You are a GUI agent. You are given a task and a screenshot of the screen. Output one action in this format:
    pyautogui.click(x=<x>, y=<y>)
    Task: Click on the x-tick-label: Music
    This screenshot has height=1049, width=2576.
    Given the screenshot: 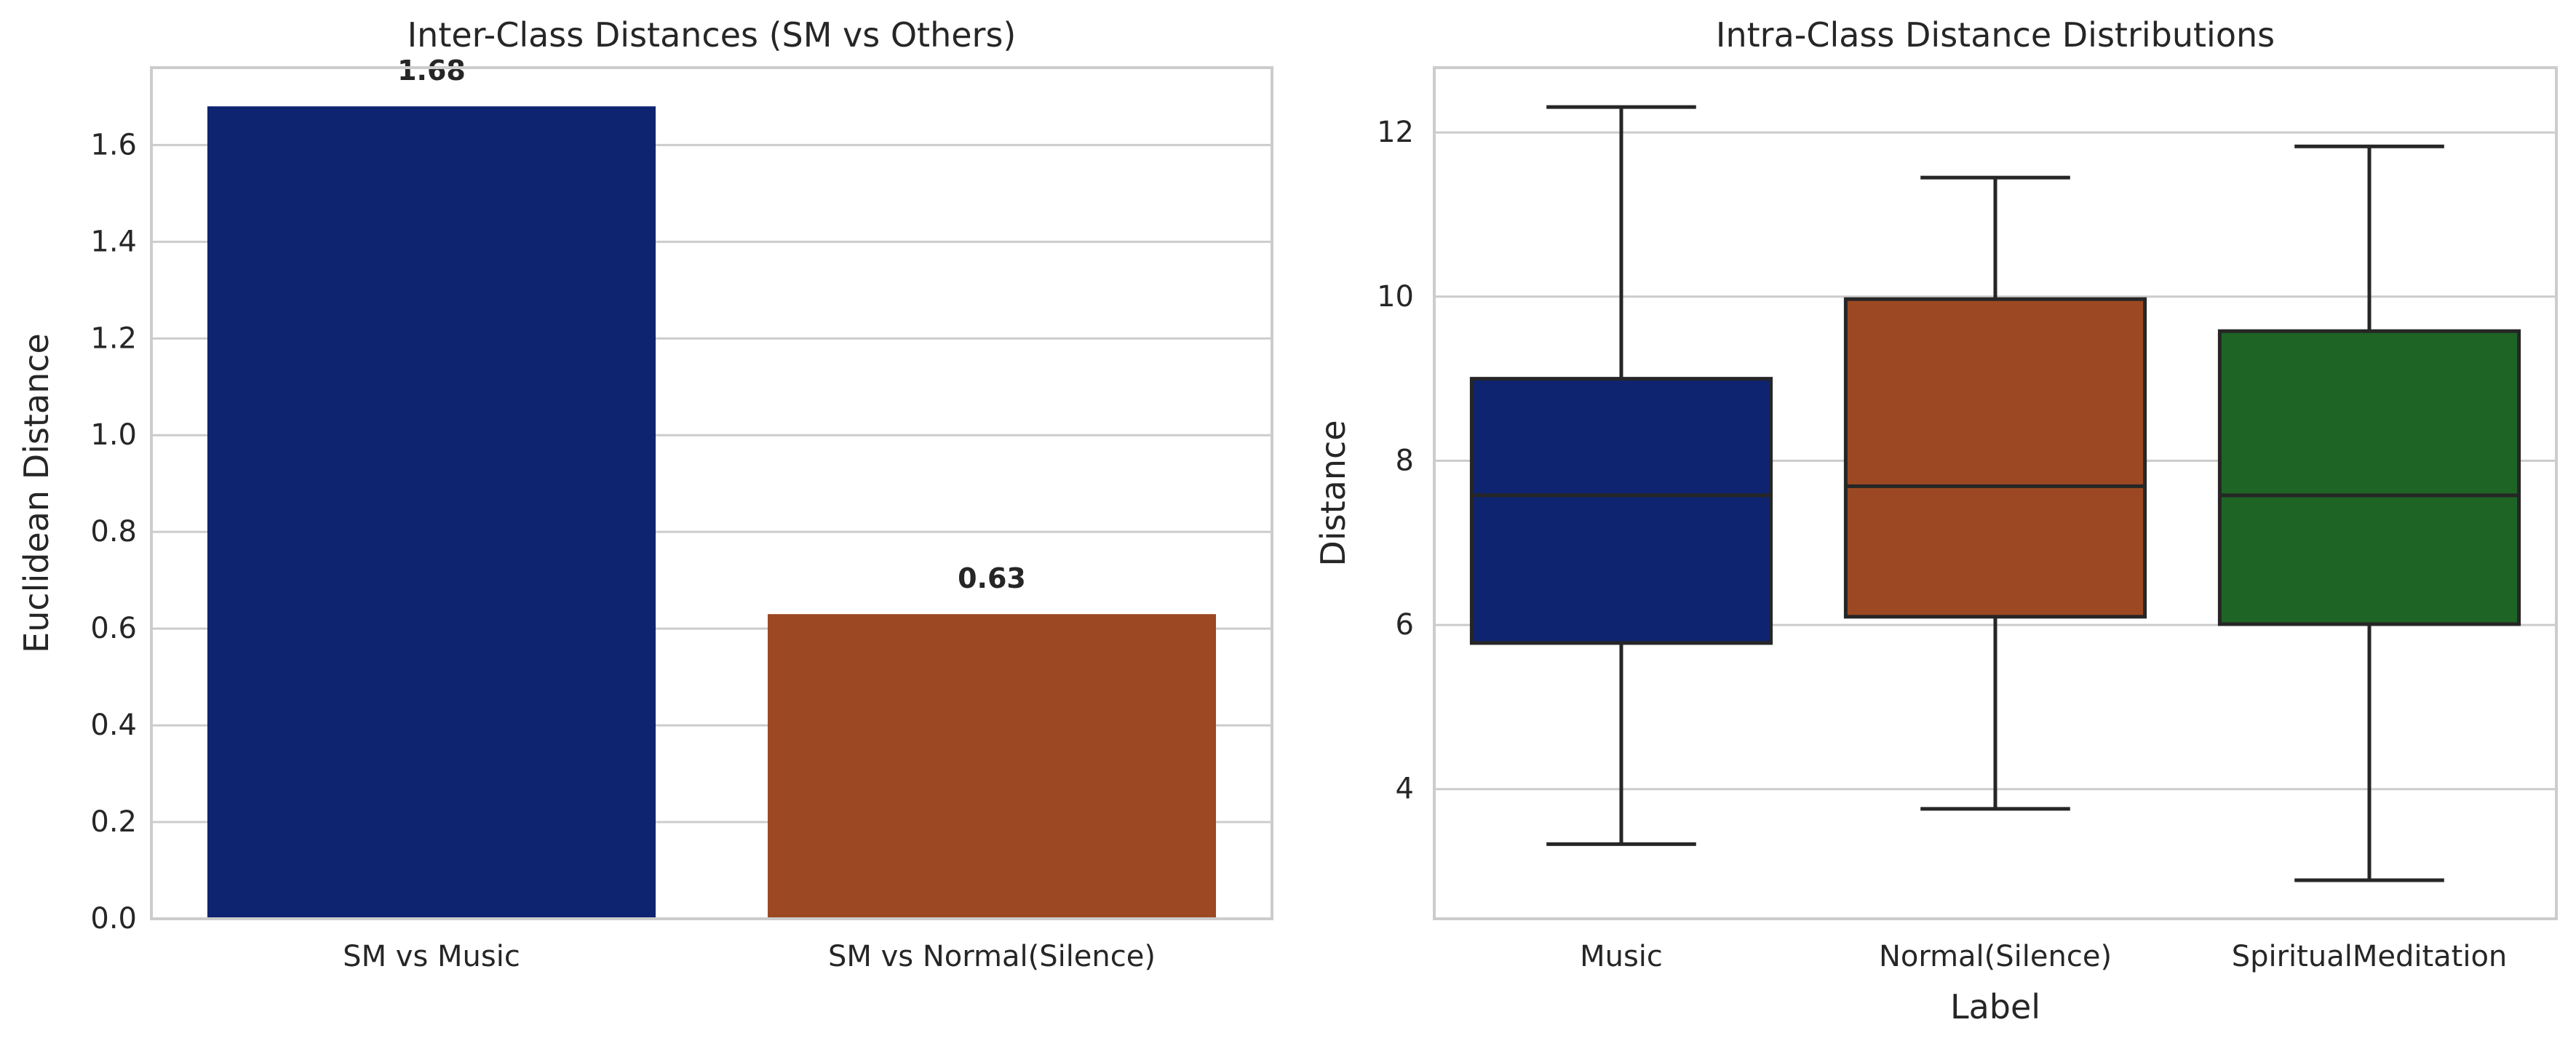 What is the action you would take?
    pyautogui.click(x=1621, y=956)
    